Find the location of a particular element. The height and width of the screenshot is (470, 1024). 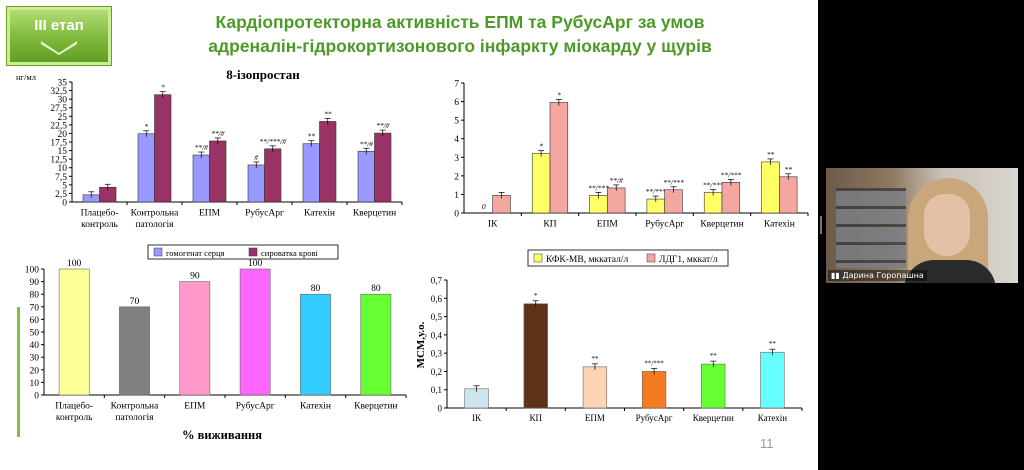

x-tick-label: ІК is located at coordinates (477, 418).